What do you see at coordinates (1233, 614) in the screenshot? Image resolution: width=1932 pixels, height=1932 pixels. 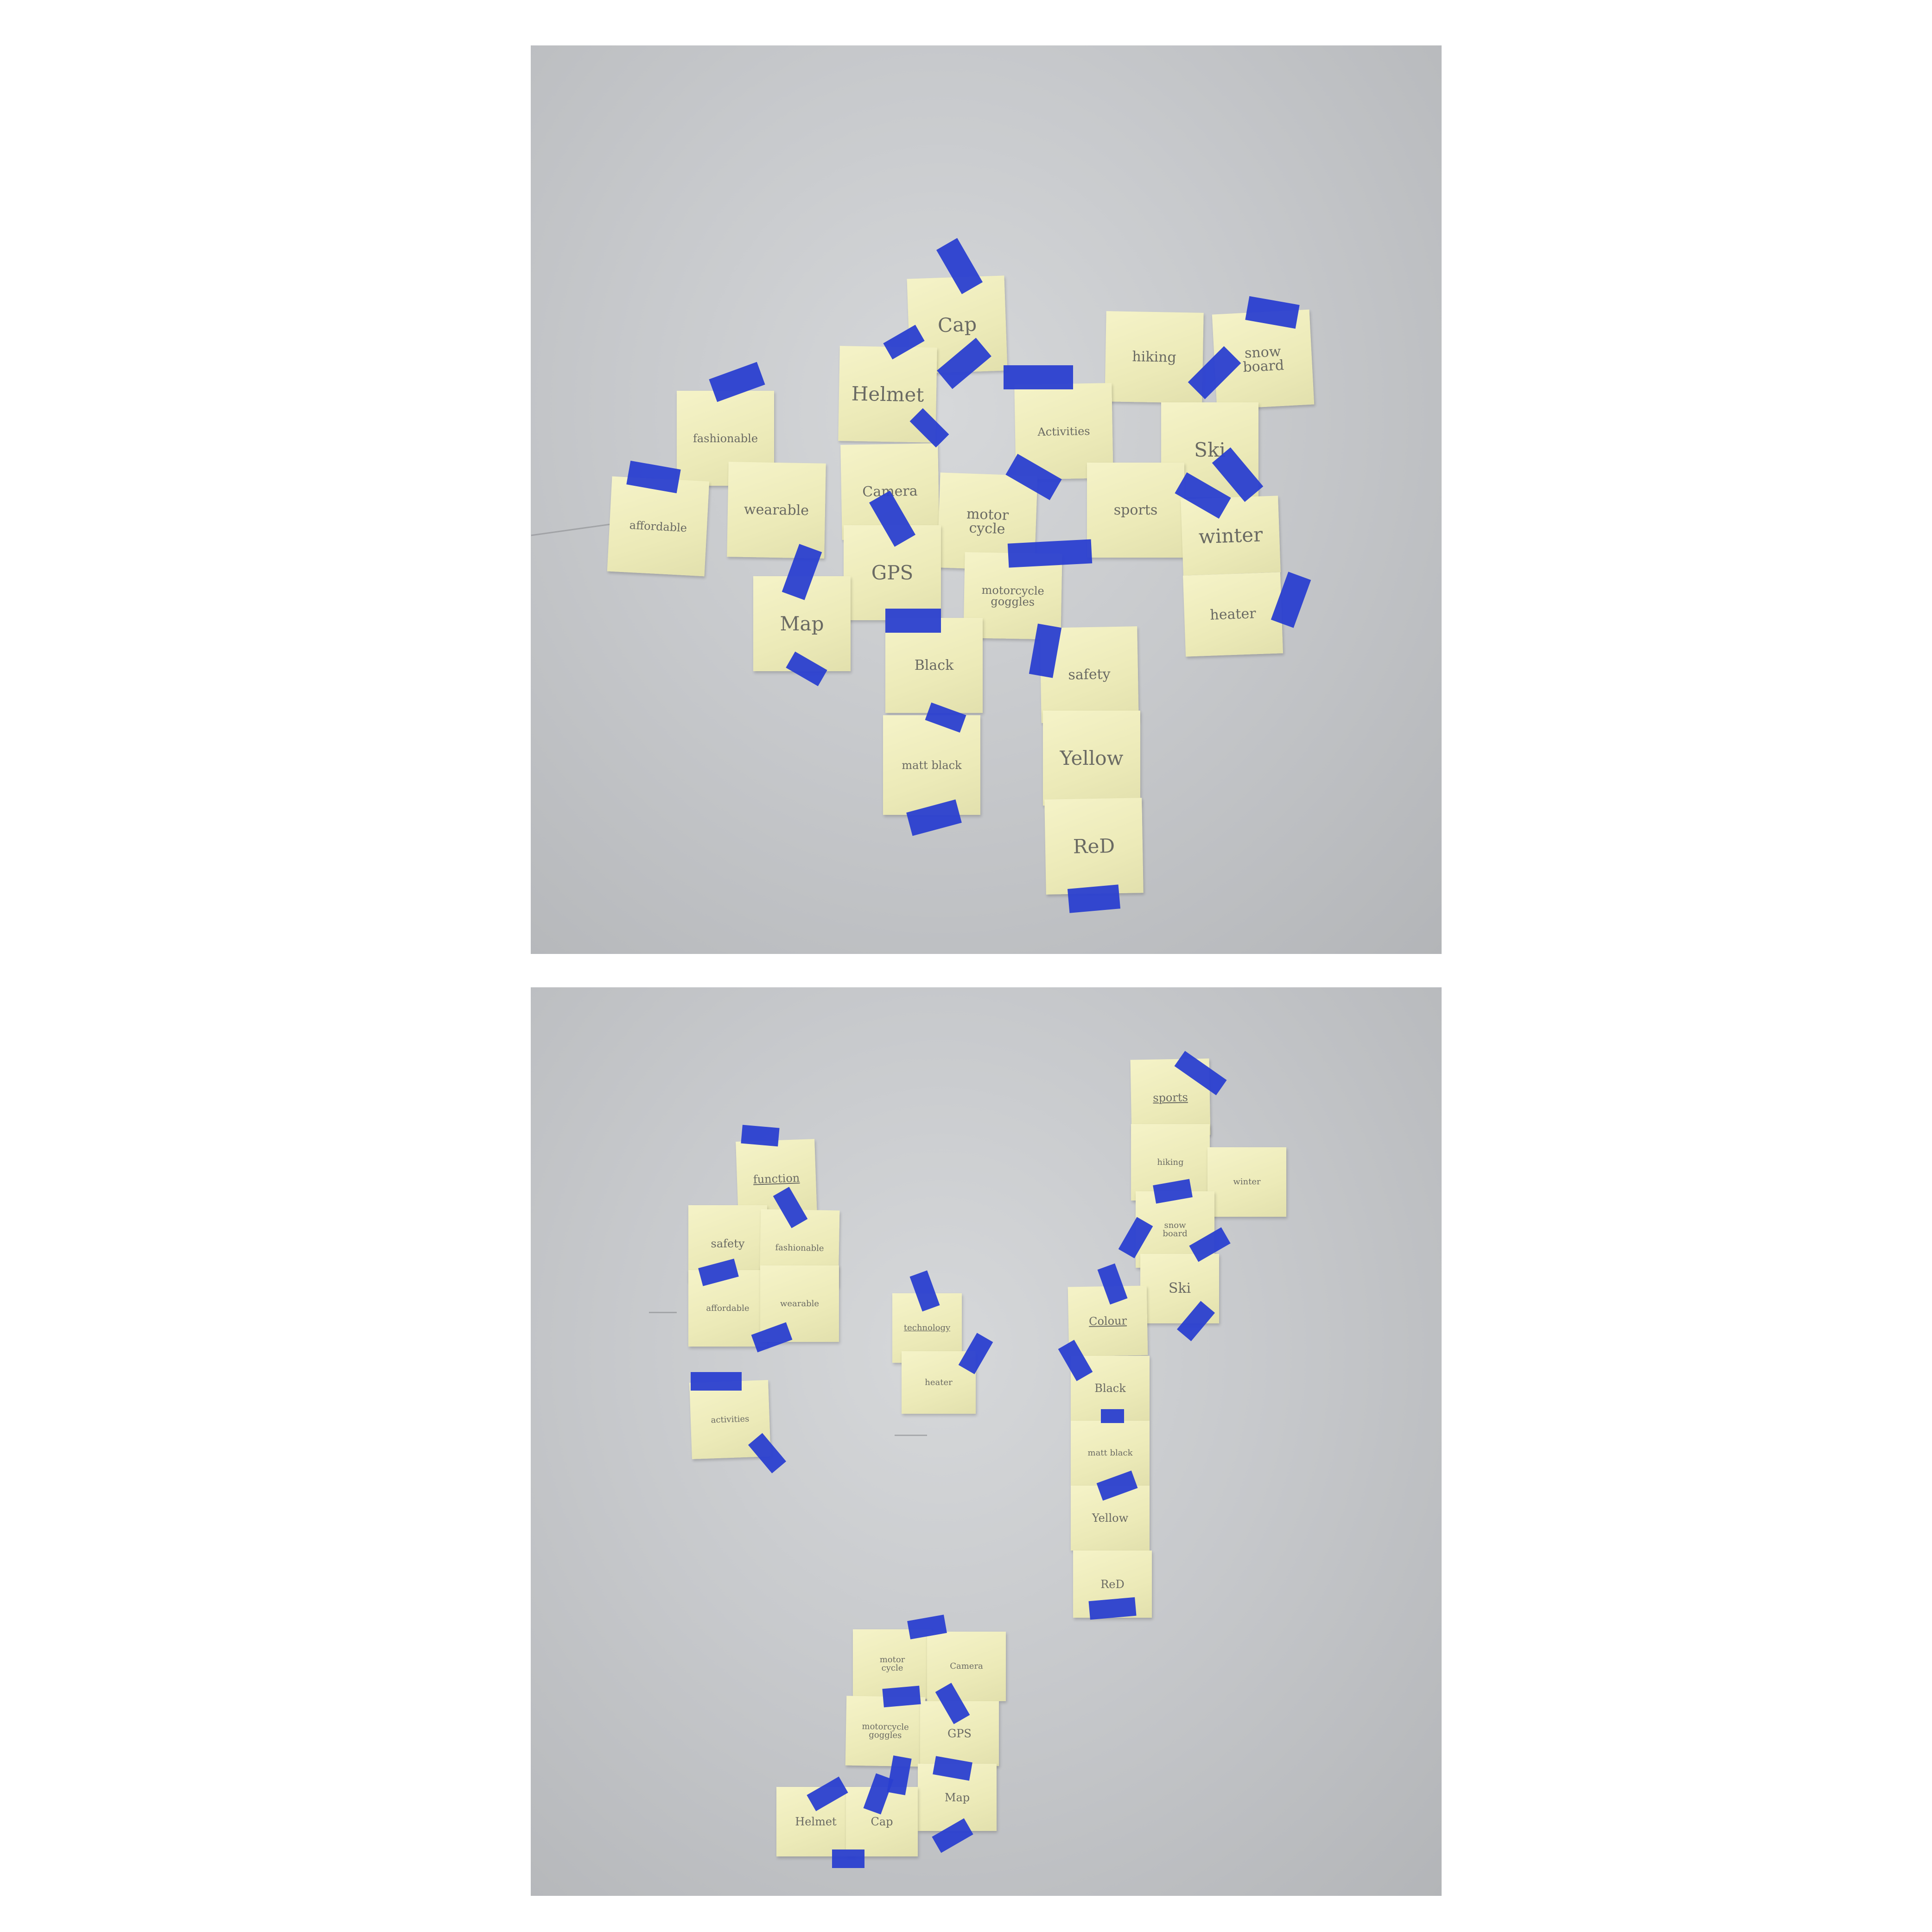 I see `note-heater: heater` at bounding box center [1233, 614].